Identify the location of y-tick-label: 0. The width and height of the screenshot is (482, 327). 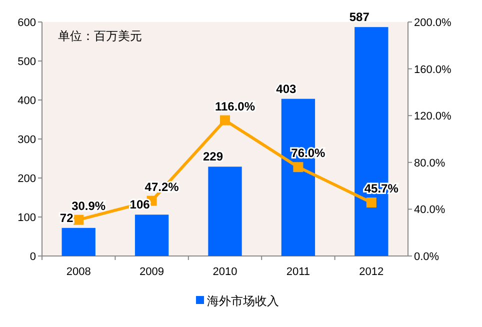
(33, 257).